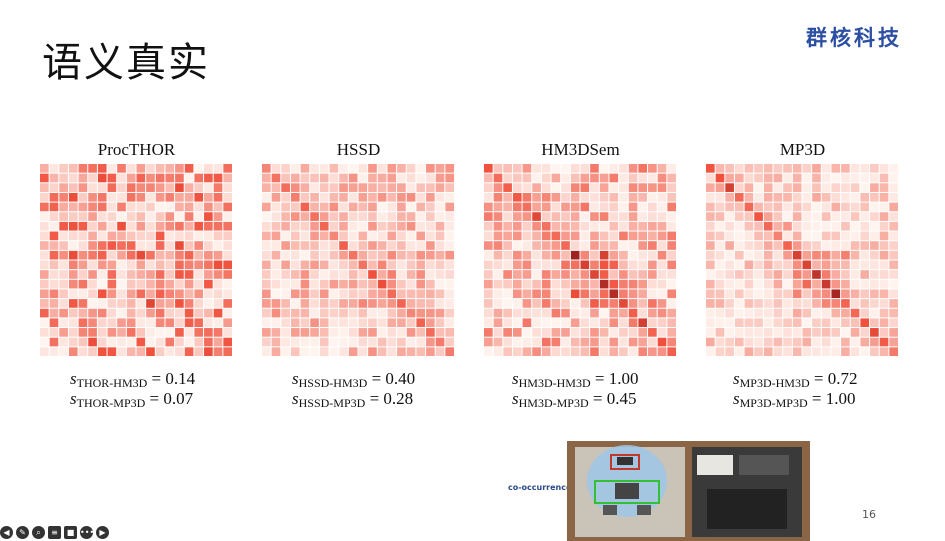  I want to click on forward-arrow-icon: ▶, so click(102, 532).